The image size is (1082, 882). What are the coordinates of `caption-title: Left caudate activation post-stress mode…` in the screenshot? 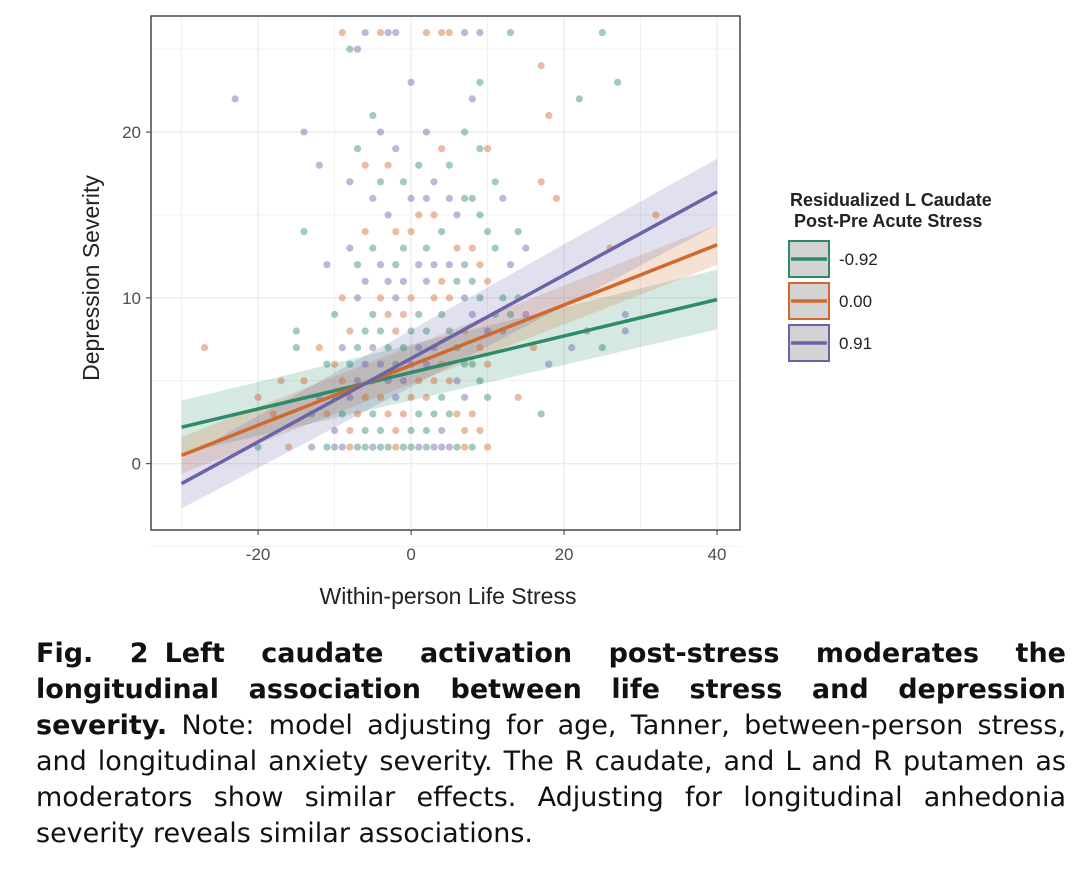 It's located at (551, 689).